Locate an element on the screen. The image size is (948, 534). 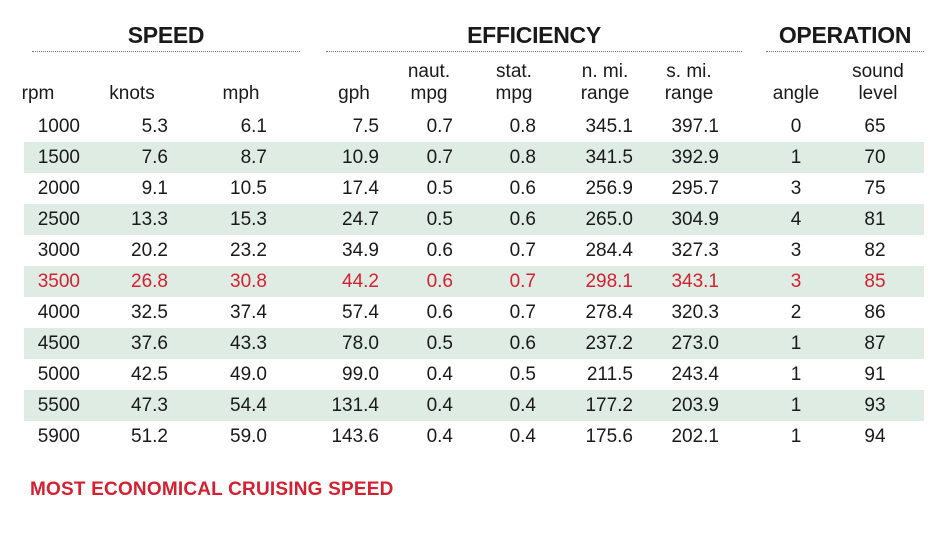
cell-smi-range: 392.9 is located at coordinates (695, 157).